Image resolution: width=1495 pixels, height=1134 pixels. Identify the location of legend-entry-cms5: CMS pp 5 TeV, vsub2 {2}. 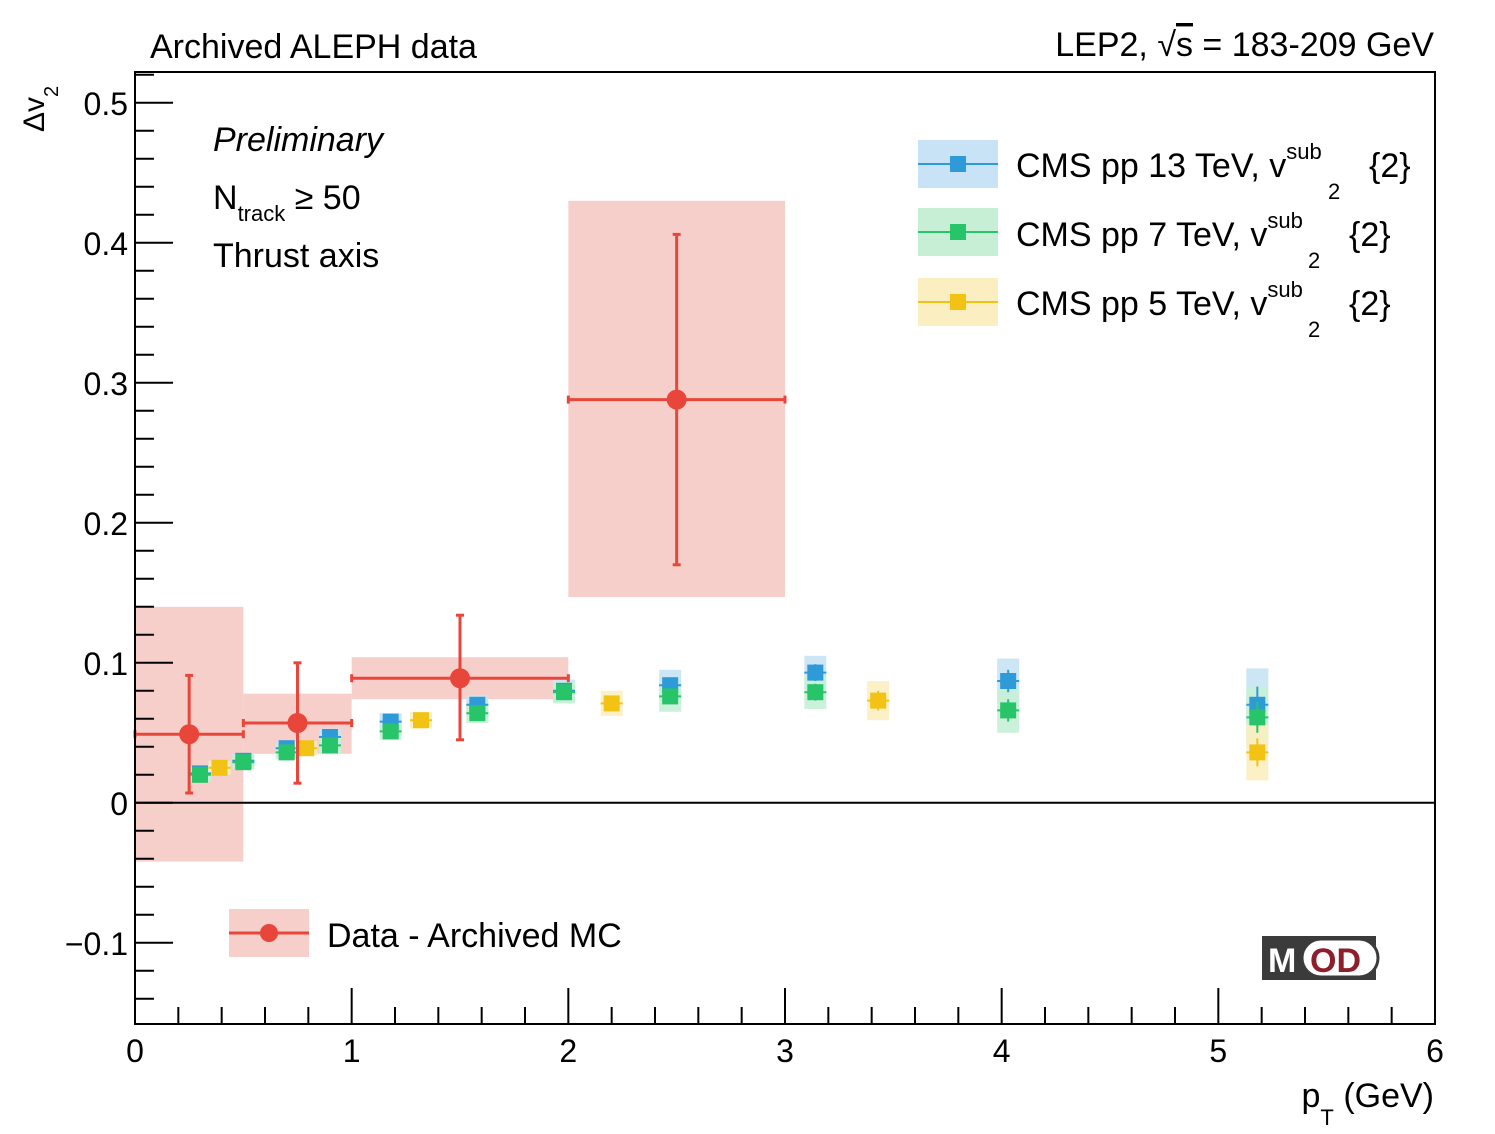
(1154, 309).